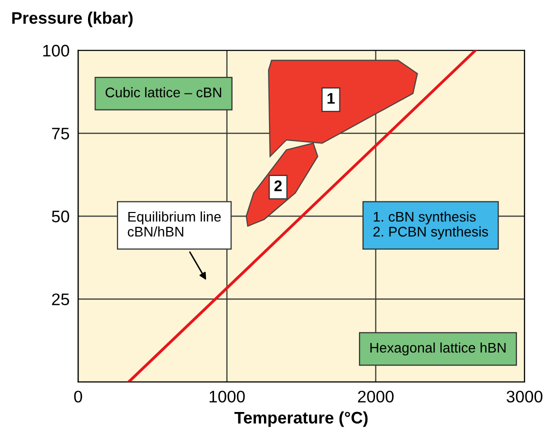 Image resolution: width=558 pixels, height=438 pixels. What do you see at coordinates (164, 92) in the screenshot?
I see `annotation: Cubic lattice – cBN` at bounding box center [164, 92].